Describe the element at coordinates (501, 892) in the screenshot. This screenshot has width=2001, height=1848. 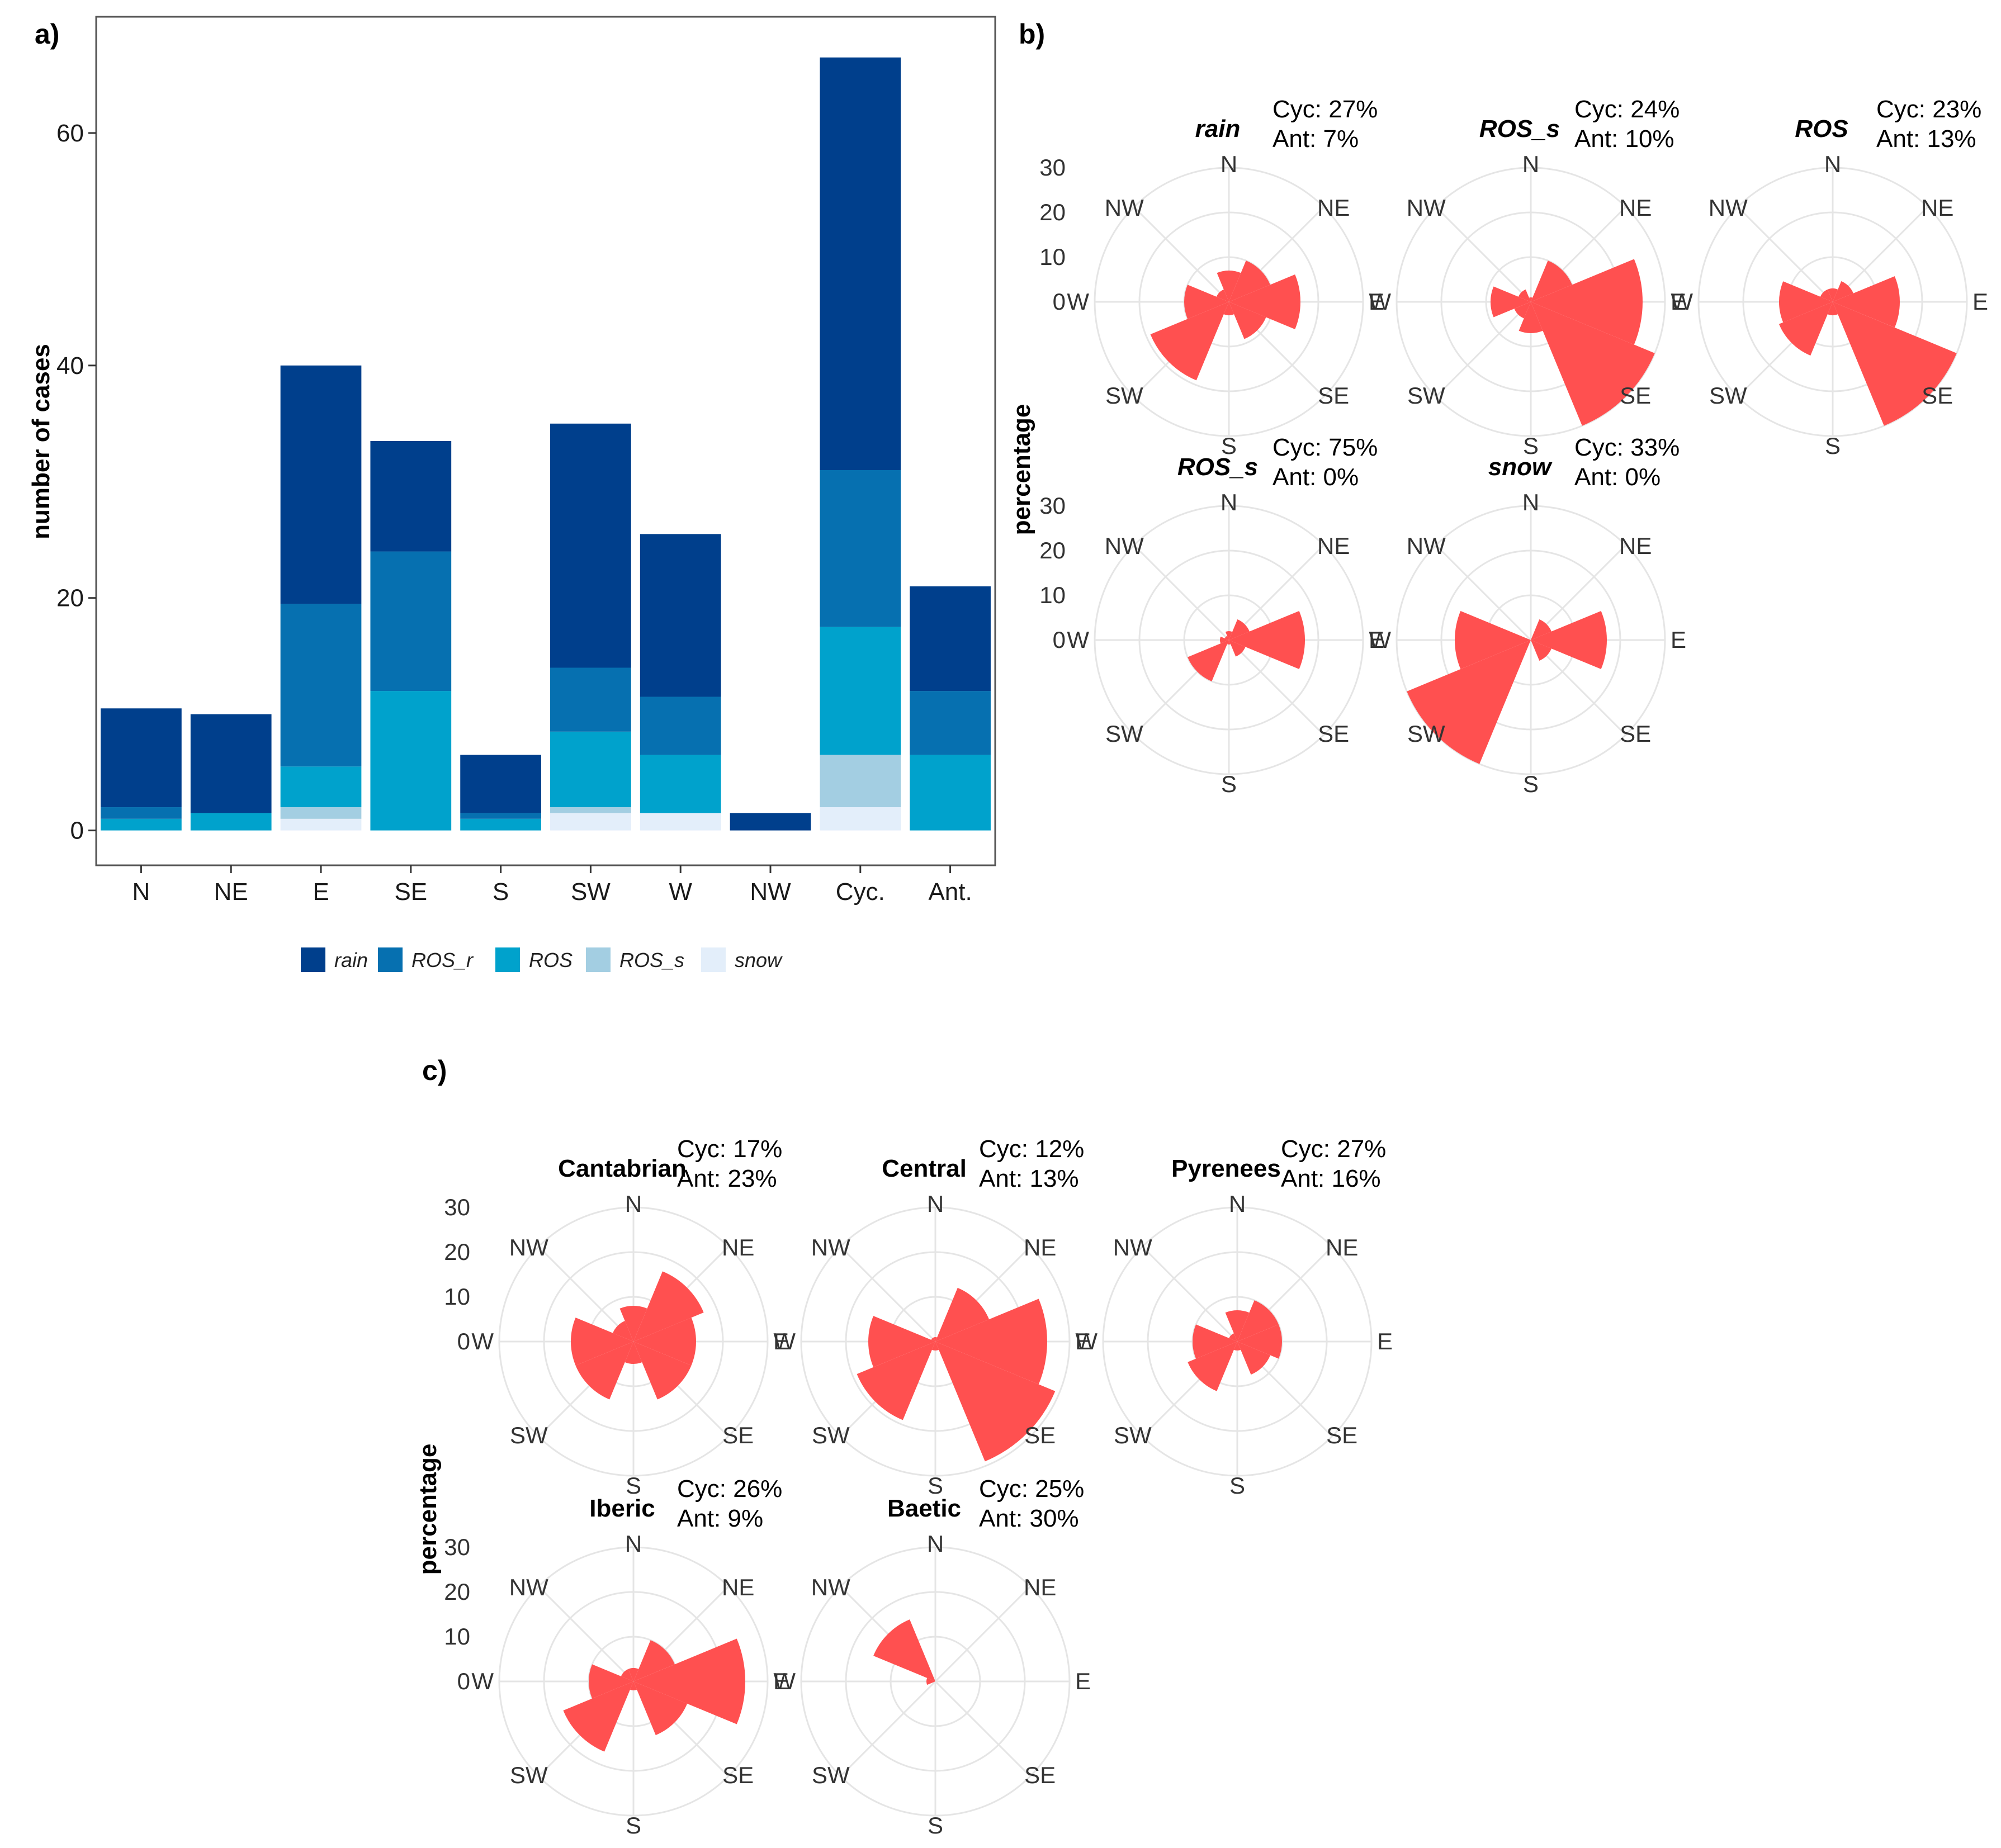
I see `bar-x-tick-label-s: S` at that location.